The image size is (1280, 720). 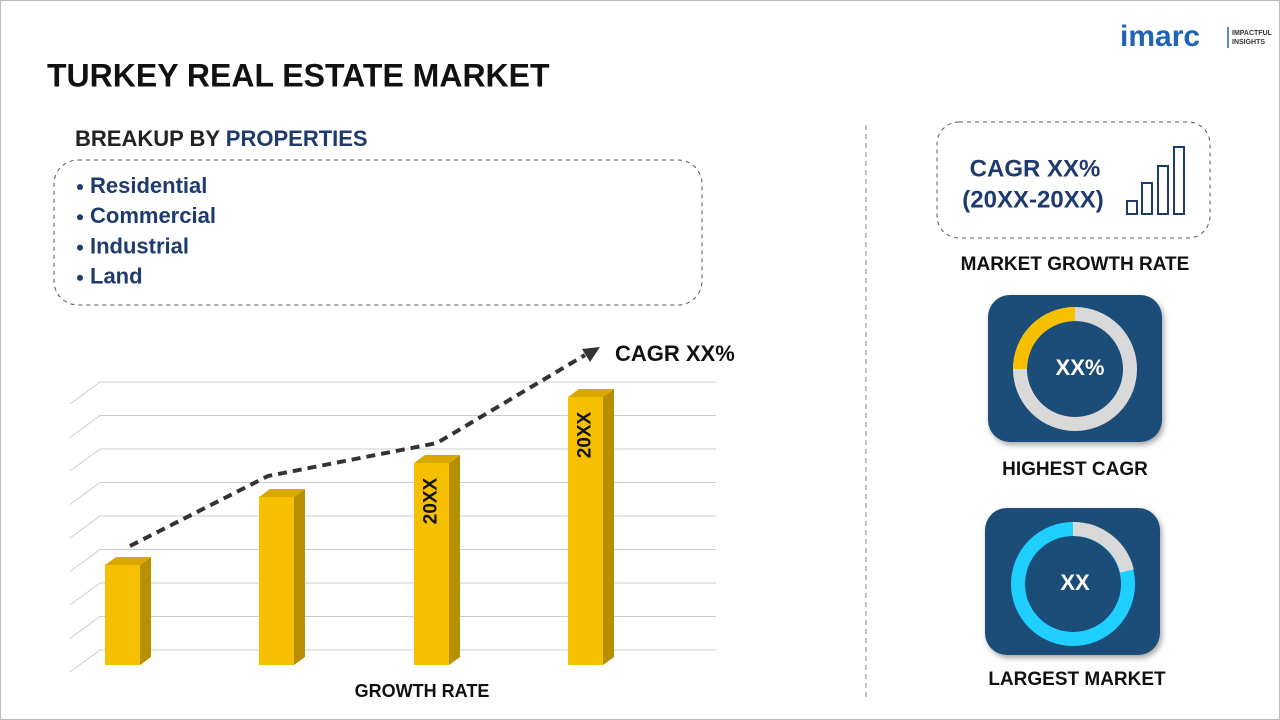 I want to click on logo-tagline: INSIGHTS, so click(x=1248, y=42).